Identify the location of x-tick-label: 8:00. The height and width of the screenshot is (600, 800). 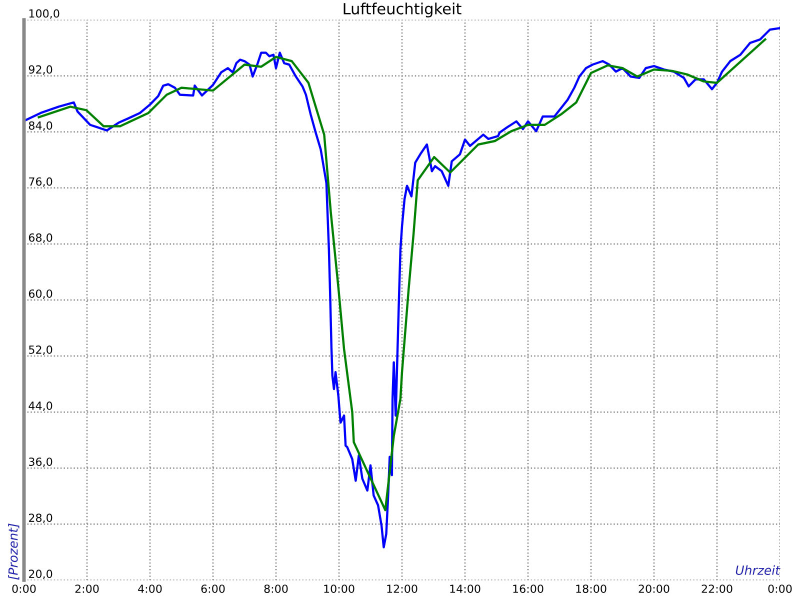
(276, 588).